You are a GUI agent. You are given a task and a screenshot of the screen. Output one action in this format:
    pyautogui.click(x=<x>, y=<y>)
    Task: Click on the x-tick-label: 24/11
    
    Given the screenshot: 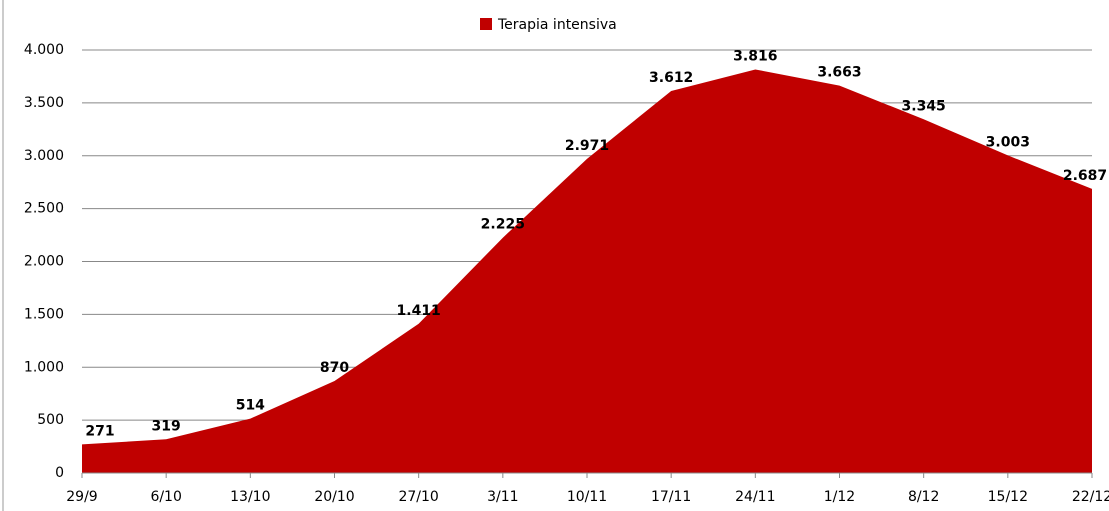 What is the action you would take?
    pyautogui.click(x=755, y=497)
    